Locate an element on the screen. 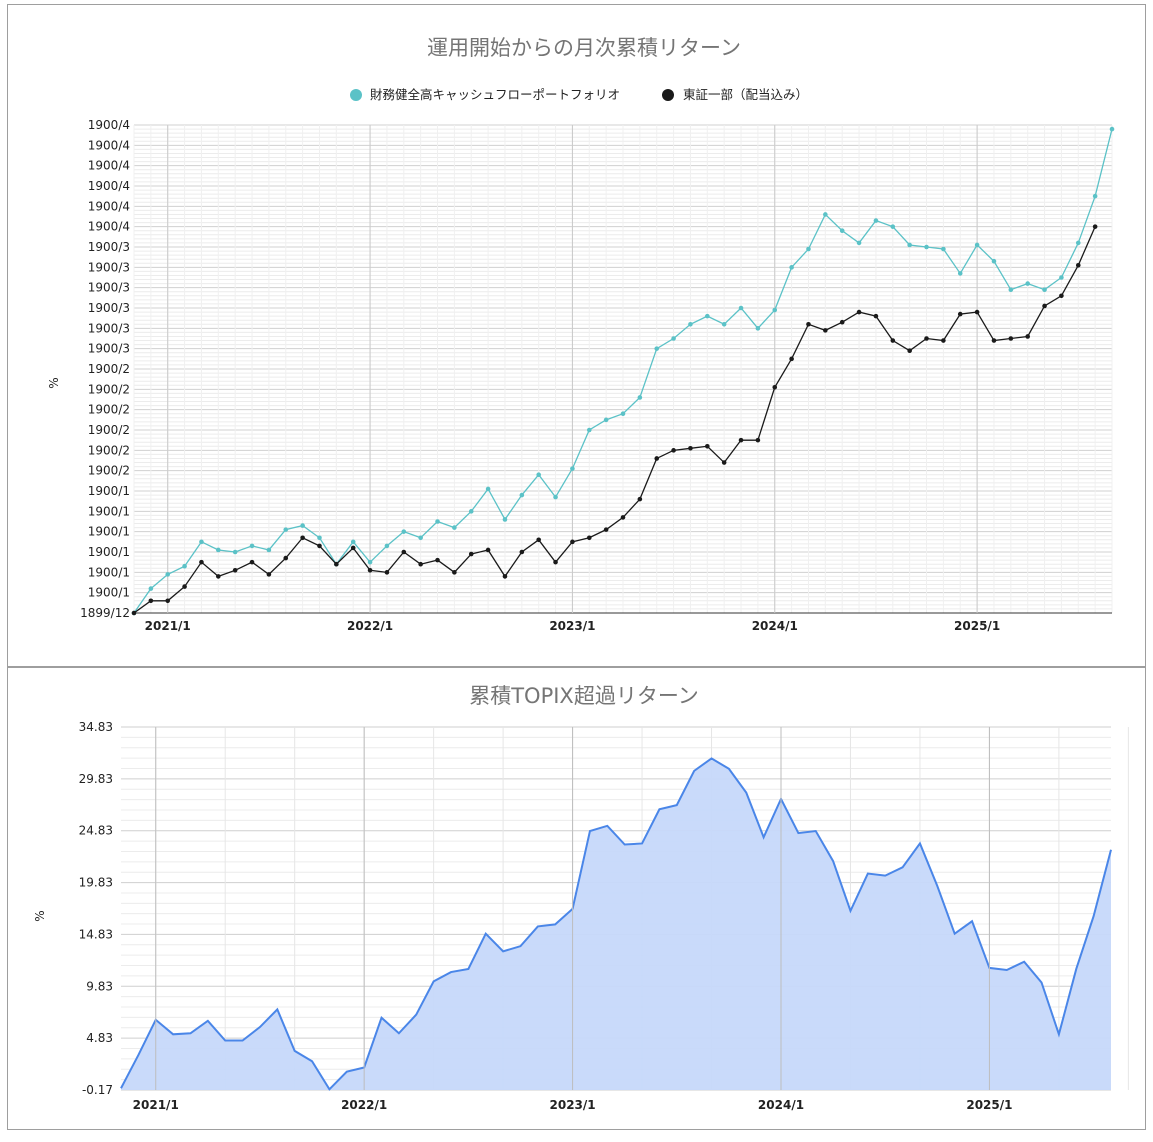 Image resolution: width=1153 pixels, height=1142 pixels. y-axis-label: % is located at coordinates (40, 915).